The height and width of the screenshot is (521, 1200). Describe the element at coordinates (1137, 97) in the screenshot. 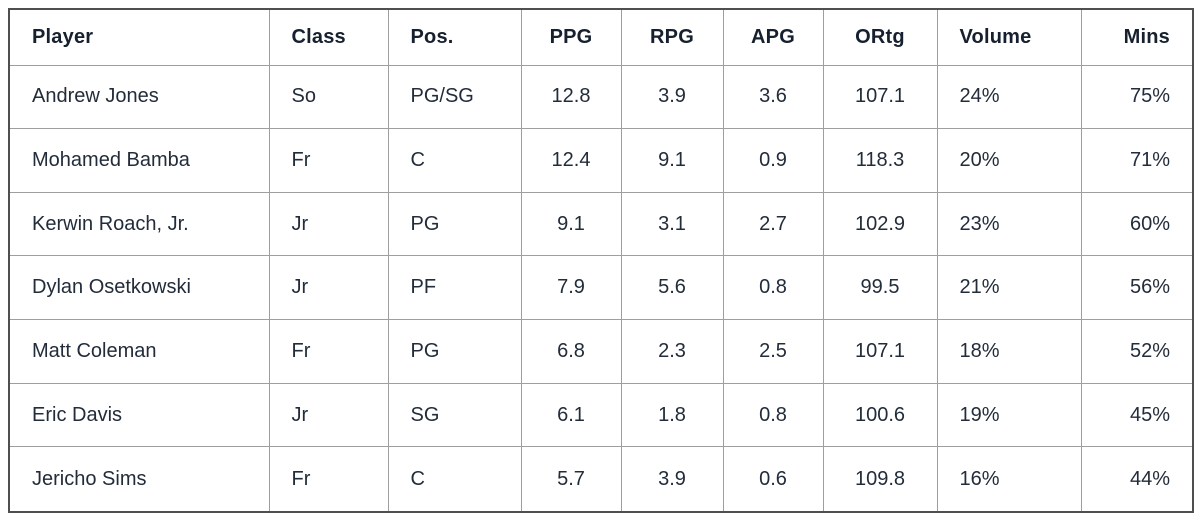

I see `cell-mins: 75%` at that location.